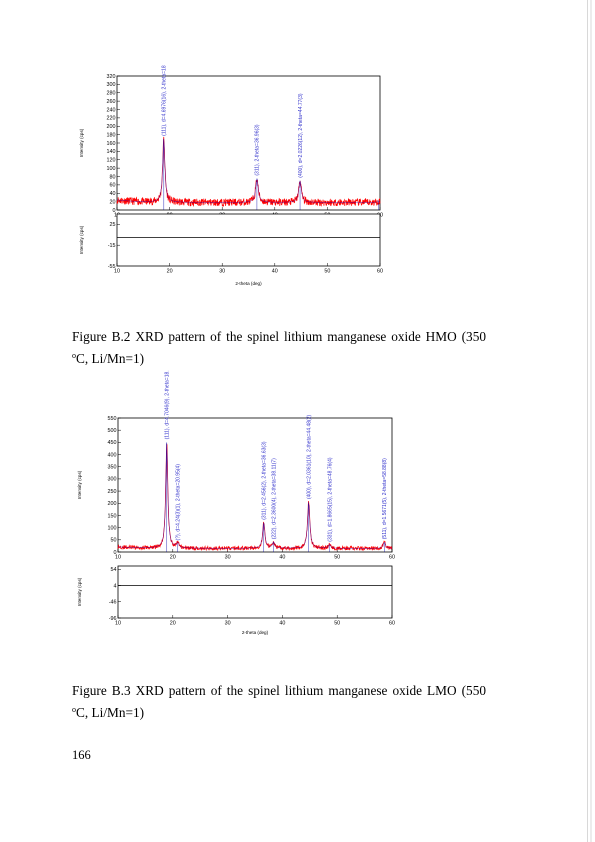 This screenshot has width=595, height=842. I want to click on peak-label: (400), d=2.0226(12), 2-theta=44.77(3), so click(301, 135).